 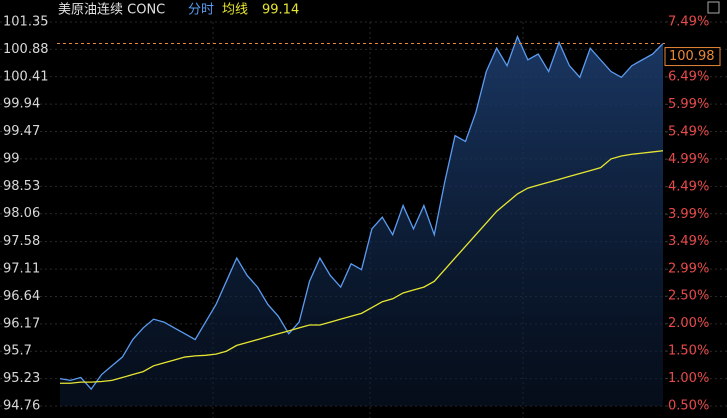 I want to click on y-tick-label: 95.7, so click(x=17, y=351).